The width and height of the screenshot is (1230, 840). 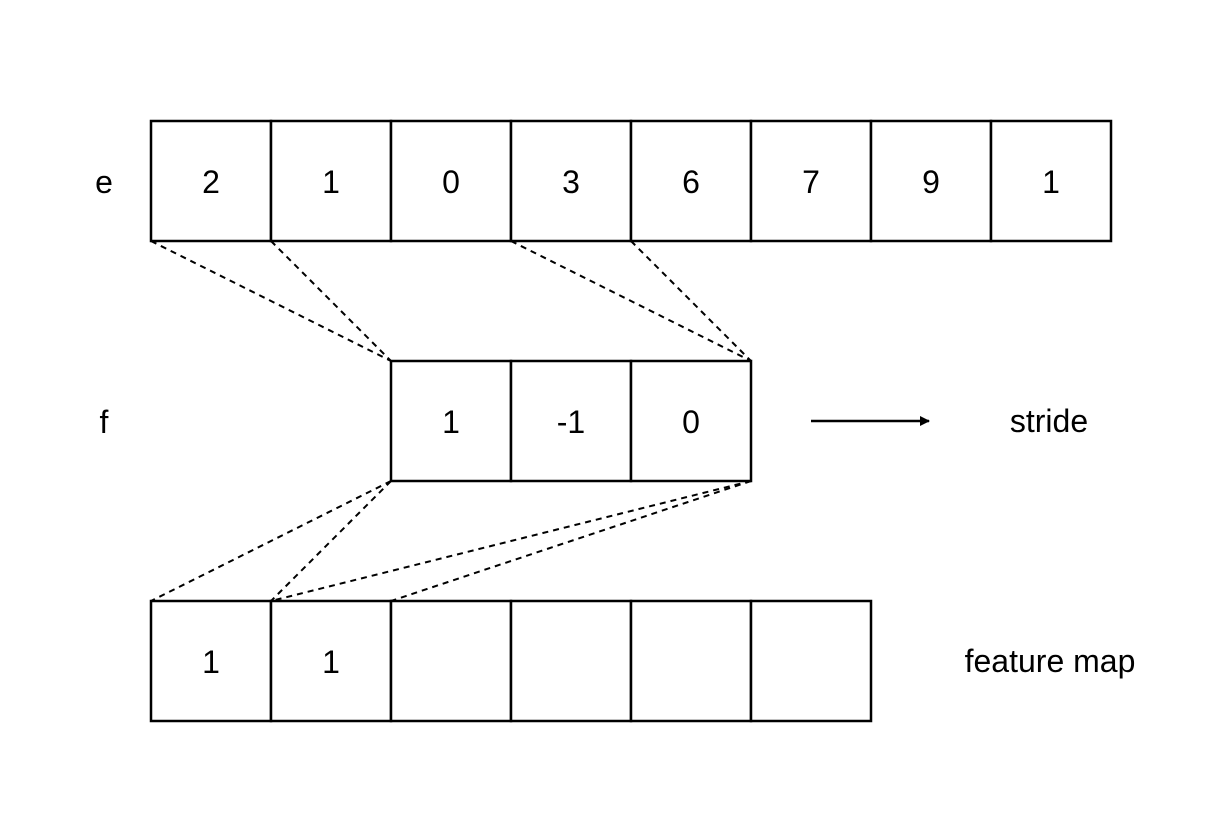 I want to click on filter-output-connectors, so click(x=451, y=541).